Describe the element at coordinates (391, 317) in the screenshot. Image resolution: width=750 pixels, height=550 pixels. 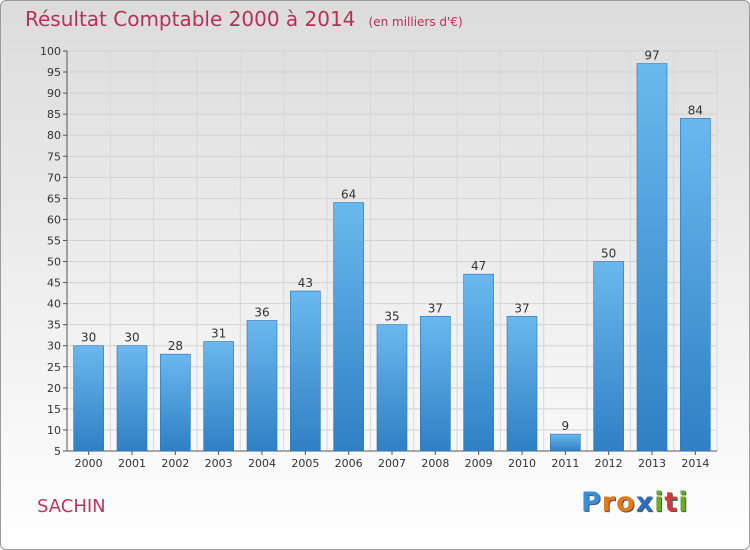
I see `data-label: 35` at that location.